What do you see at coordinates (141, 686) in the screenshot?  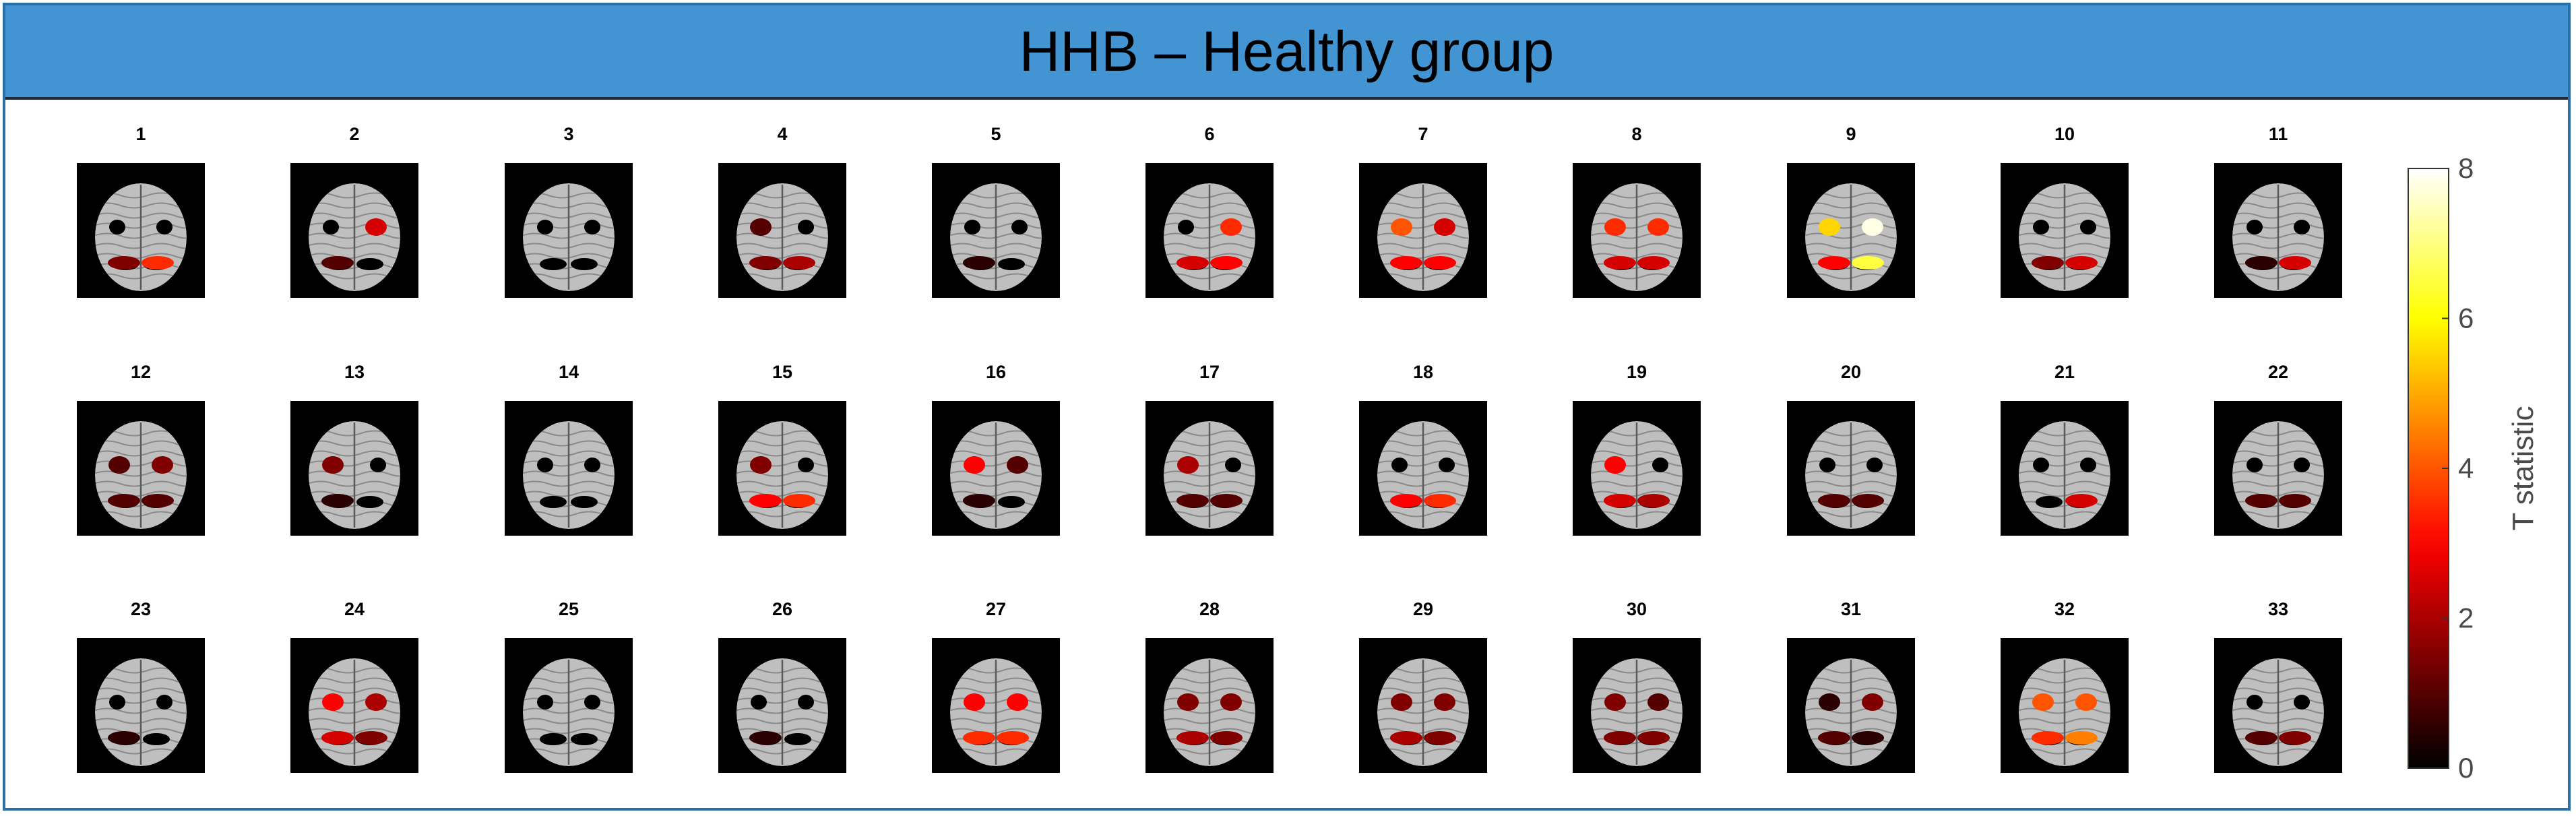 I see `channel-panel: 23` at bounding box center [141, 686].